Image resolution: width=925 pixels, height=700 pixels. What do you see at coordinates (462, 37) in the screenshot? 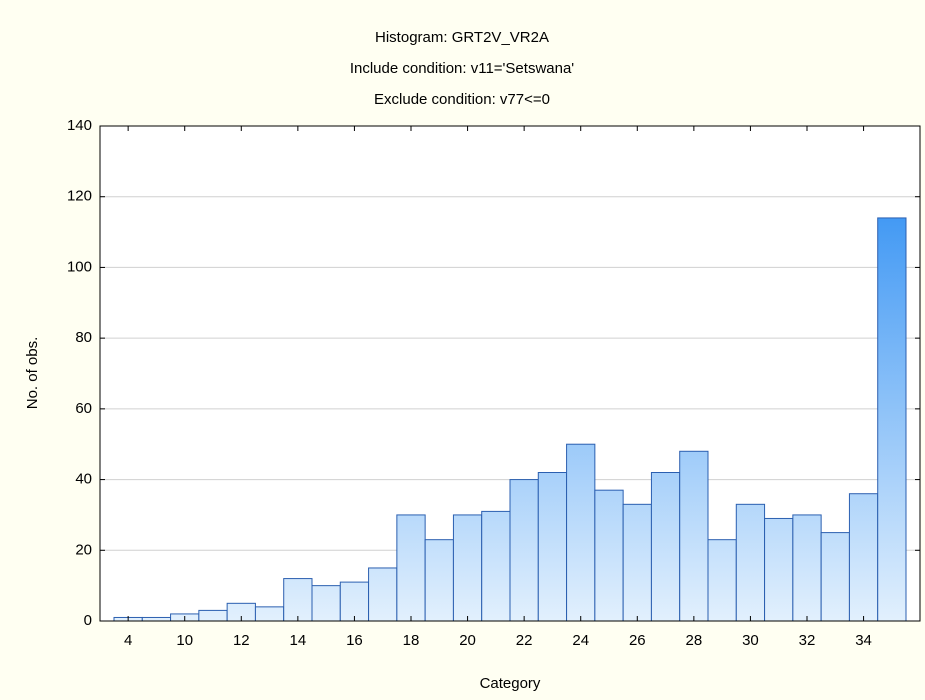
I see `chart-title: Histogram: GRT2V_VR2A` at bounding box center [462, 37].